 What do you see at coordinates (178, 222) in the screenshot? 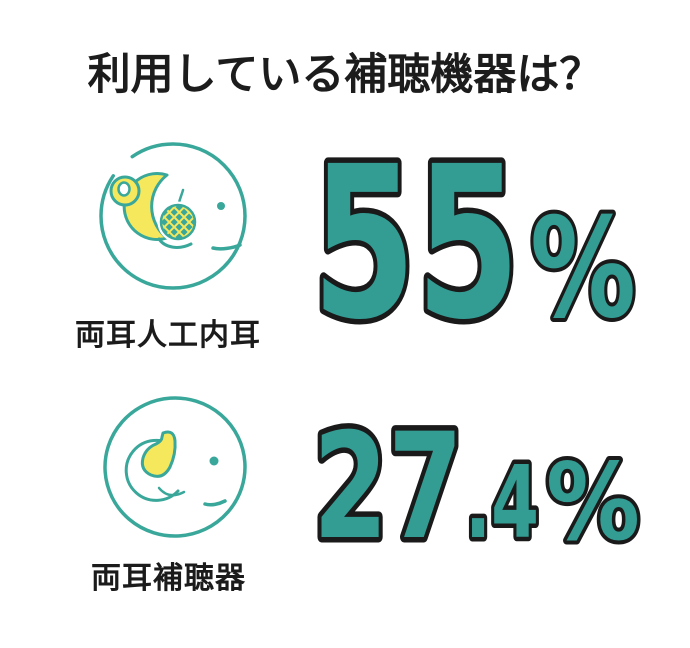
I see `transmitter-coil` at bounding box center [178, 222].